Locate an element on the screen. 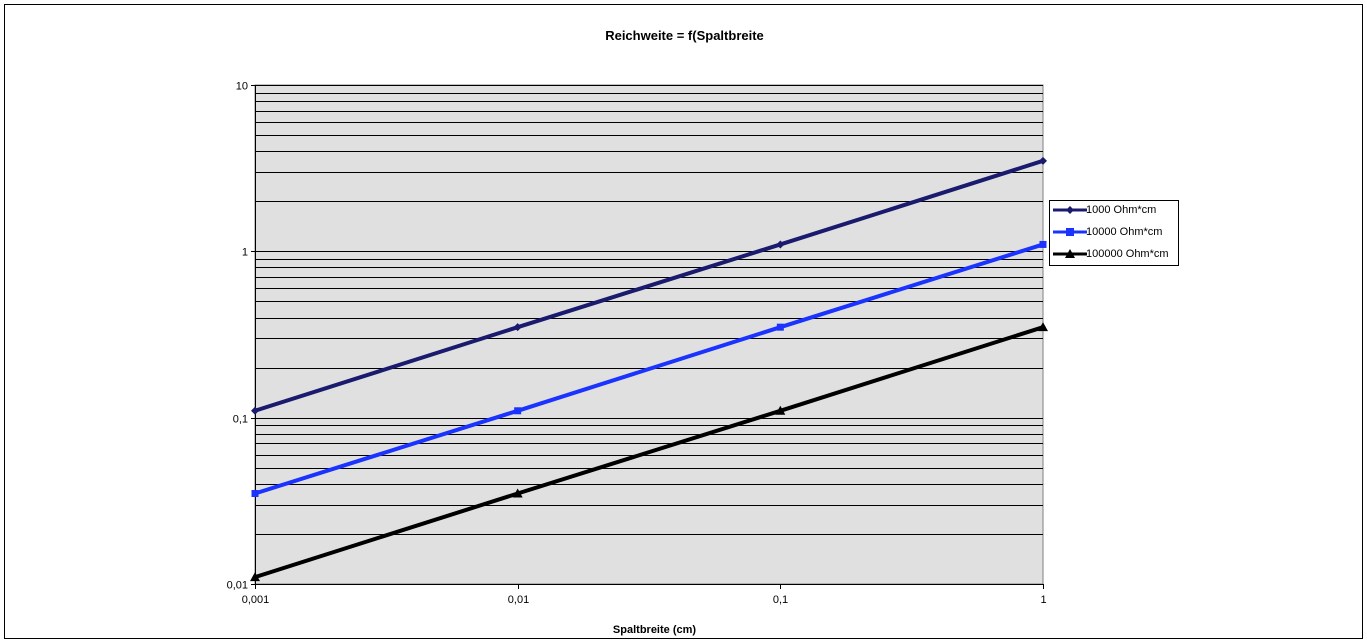 The image size is (1367, 643). x-tick-label: 0,01 is located at coordinates (518, 600).